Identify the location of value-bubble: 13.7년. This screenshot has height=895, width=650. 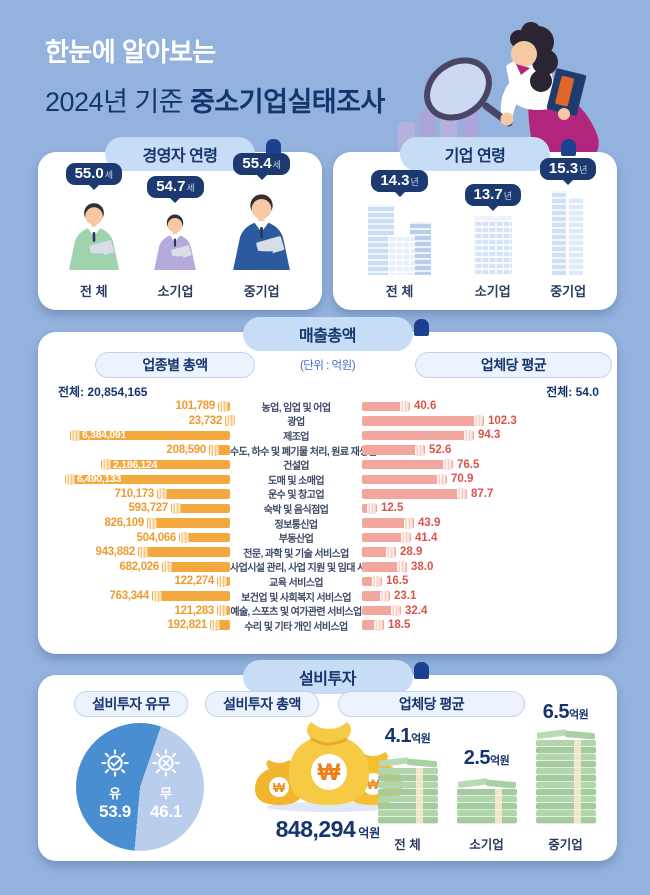
(492, 195).